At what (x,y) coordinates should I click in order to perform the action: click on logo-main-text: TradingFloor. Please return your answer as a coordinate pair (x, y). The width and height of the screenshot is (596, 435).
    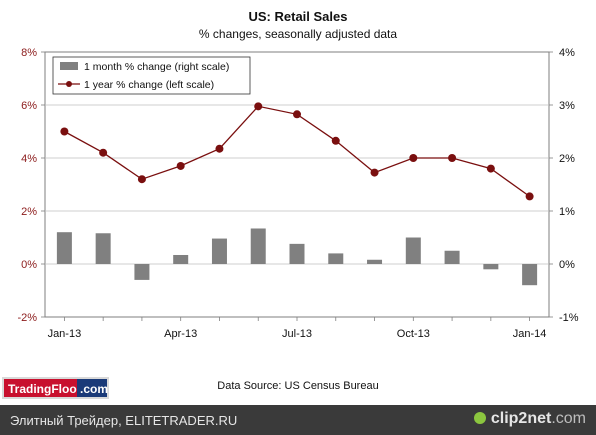
    Looking at the image, I should click on (45, 389).